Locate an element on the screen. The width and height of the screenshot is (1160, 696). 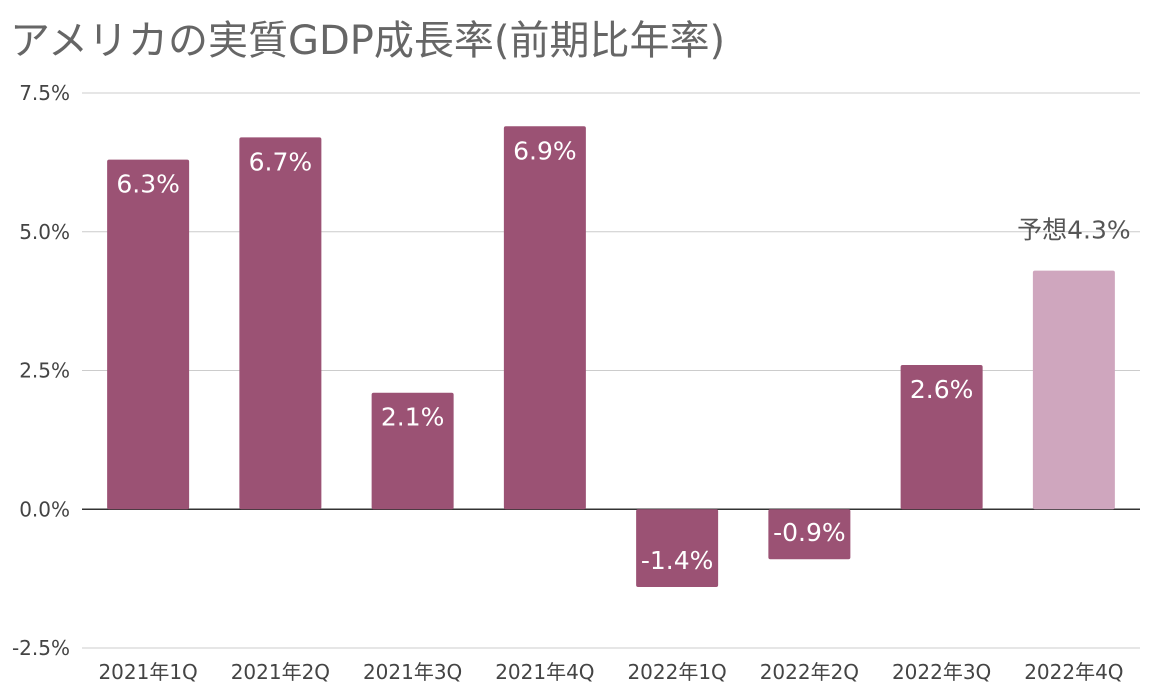
data-label: 6.3% is located at coordinates (148, 184).